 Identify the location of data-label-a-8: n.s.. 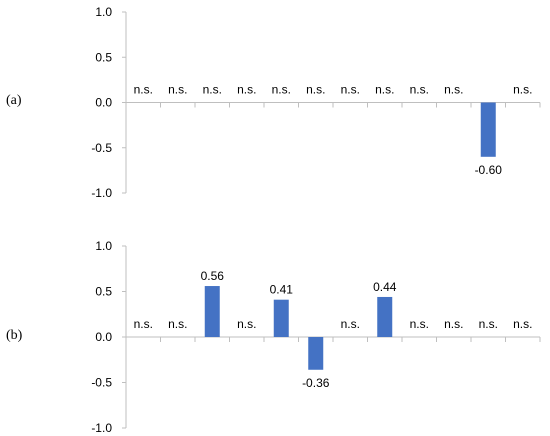
(419, 90).